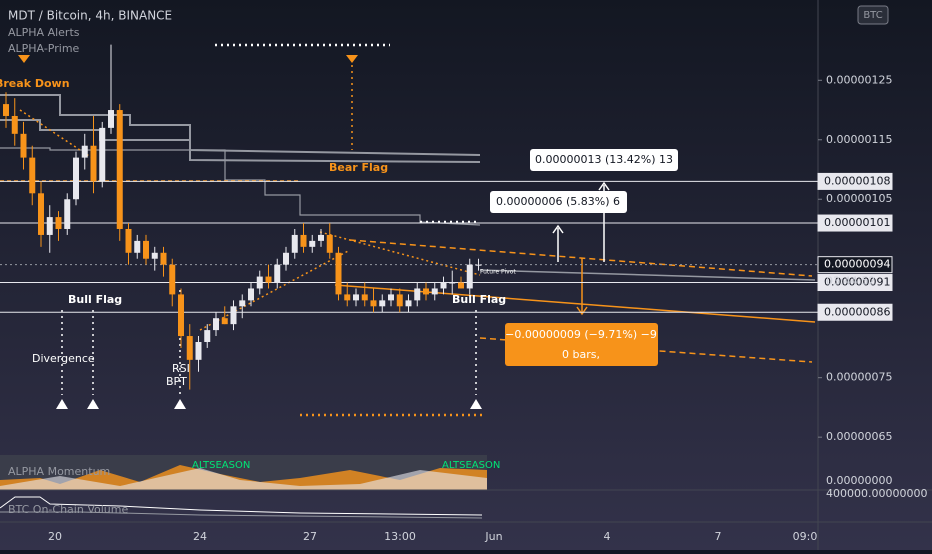 The image size is (932, 554). Describe the element at coordinates (859, 480) in the screenshot. I see `pane-axis-label: 0.00000000` at that location.